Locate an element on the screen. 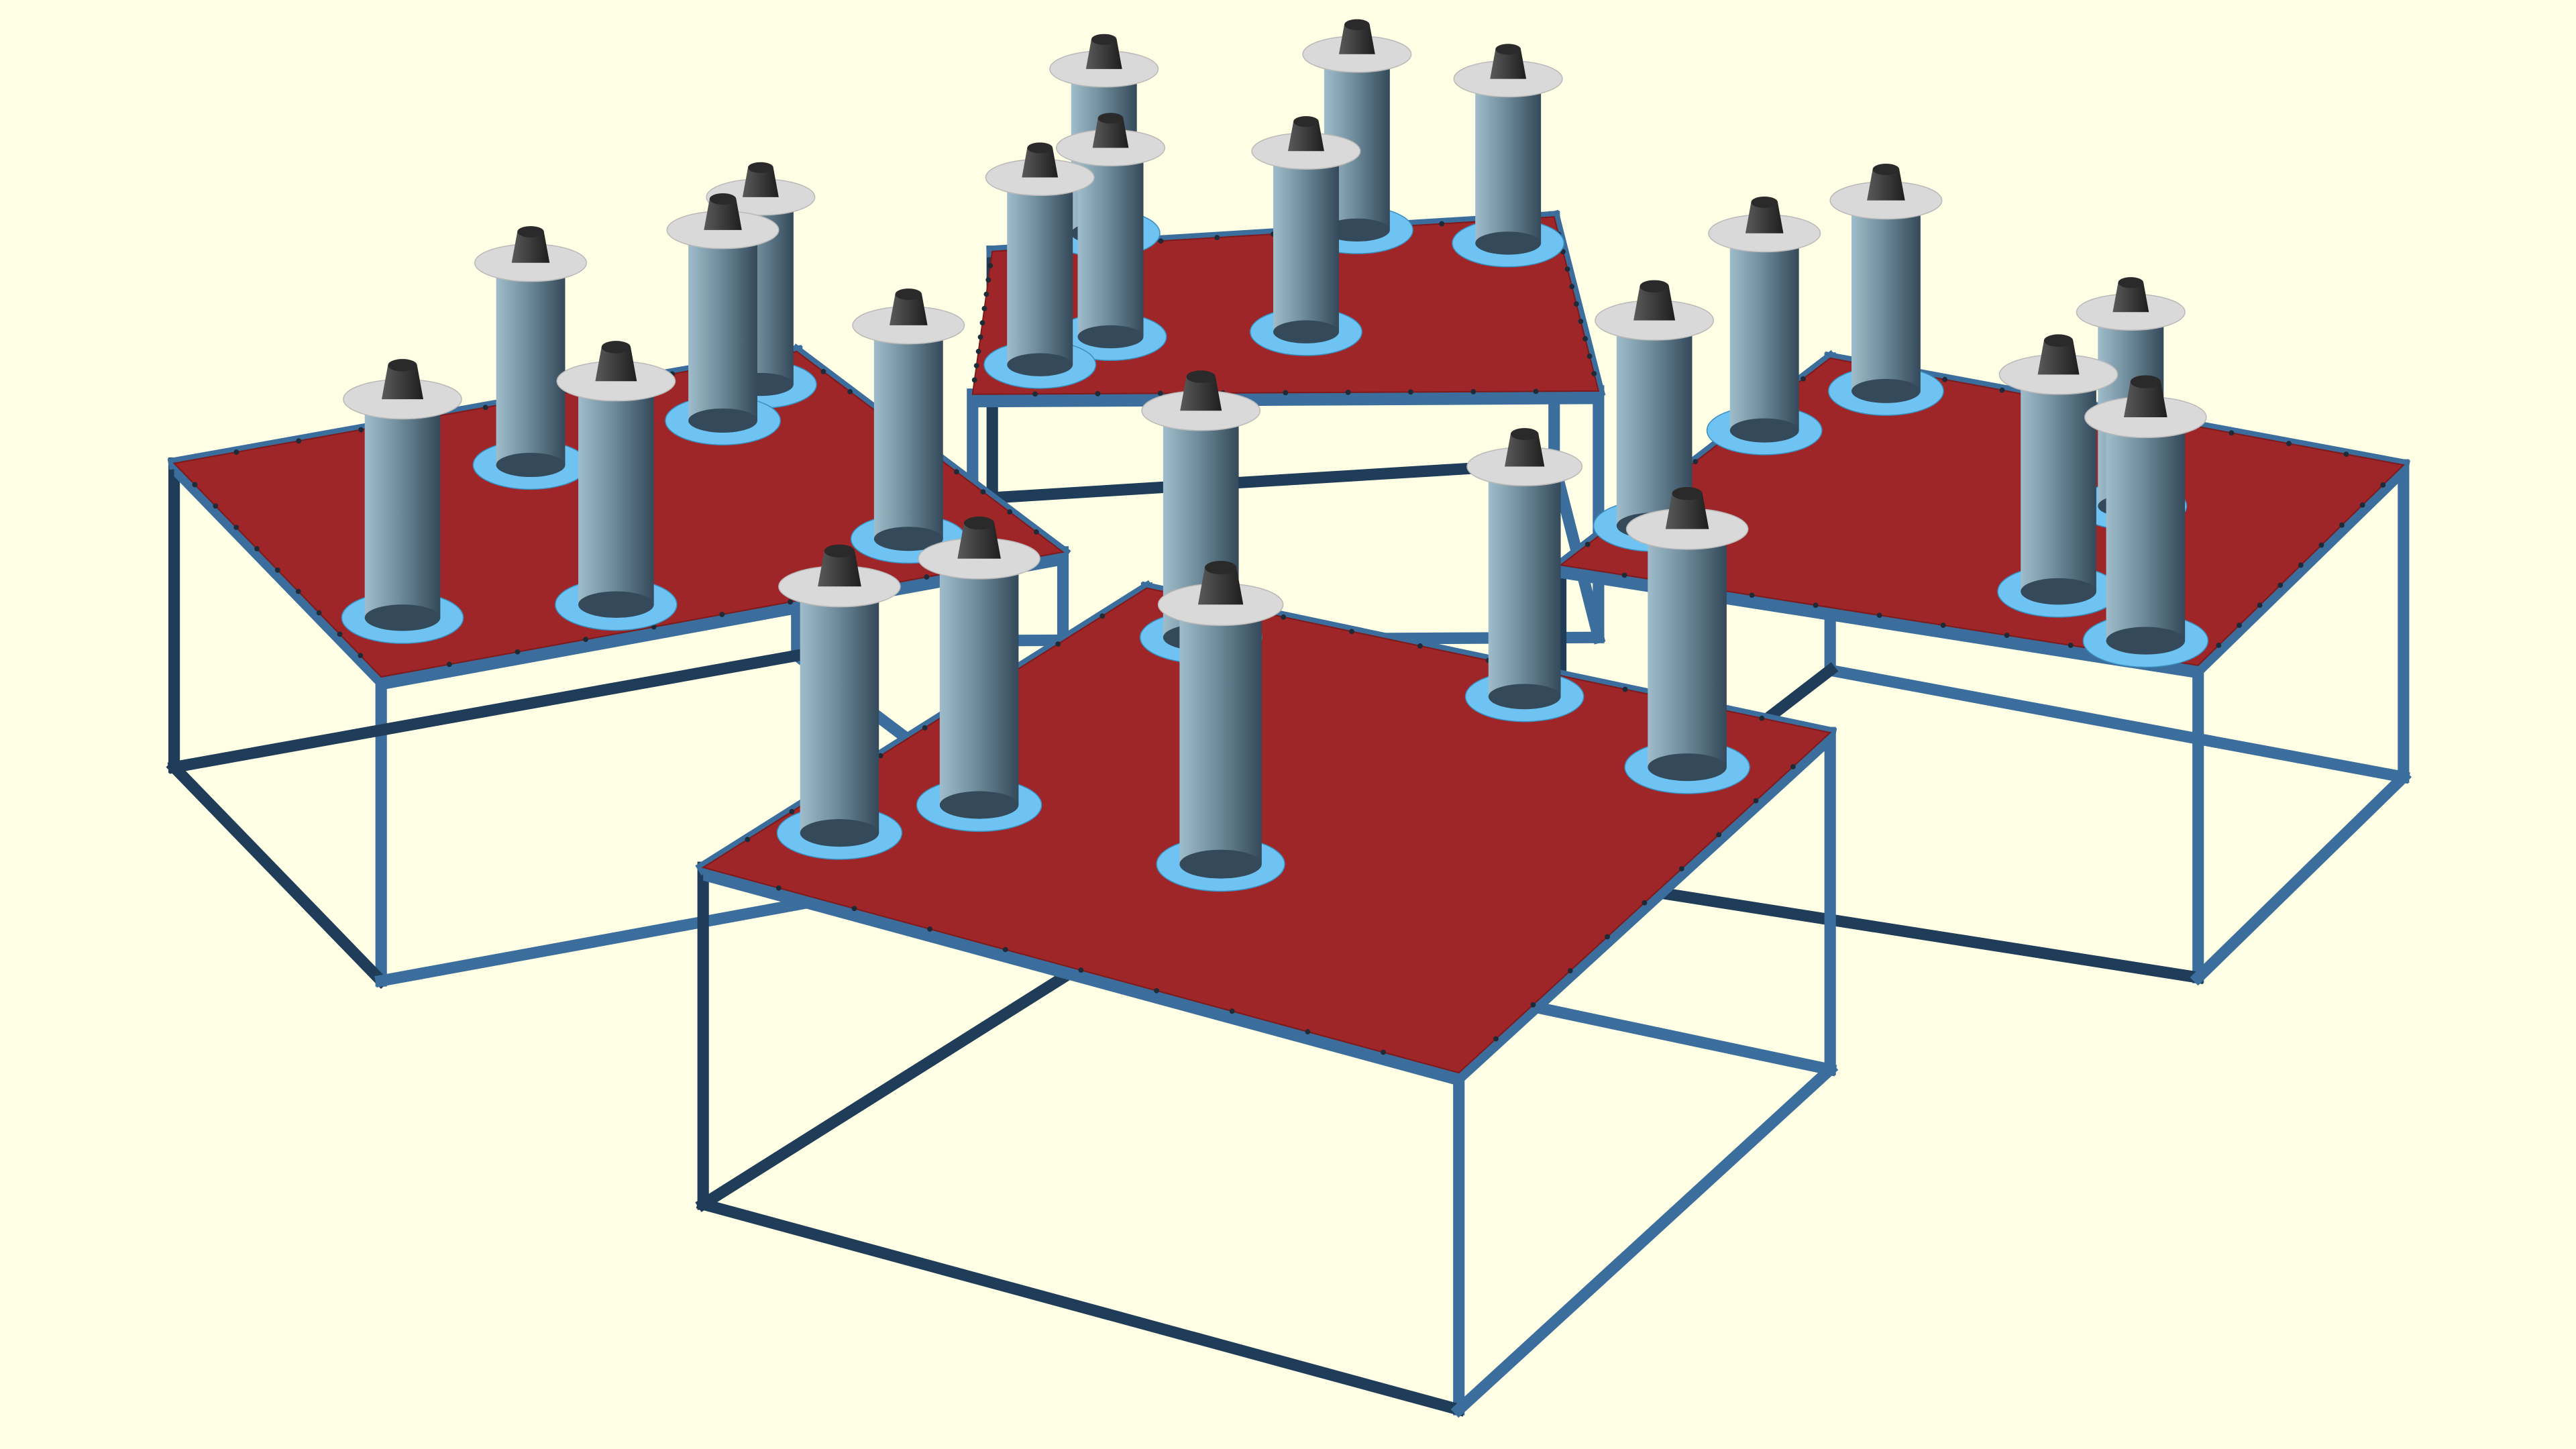 Image resolution: width=2576 pixels, height=1449 pixels. table-front-edge-front is located at coordinates (1081, 976).